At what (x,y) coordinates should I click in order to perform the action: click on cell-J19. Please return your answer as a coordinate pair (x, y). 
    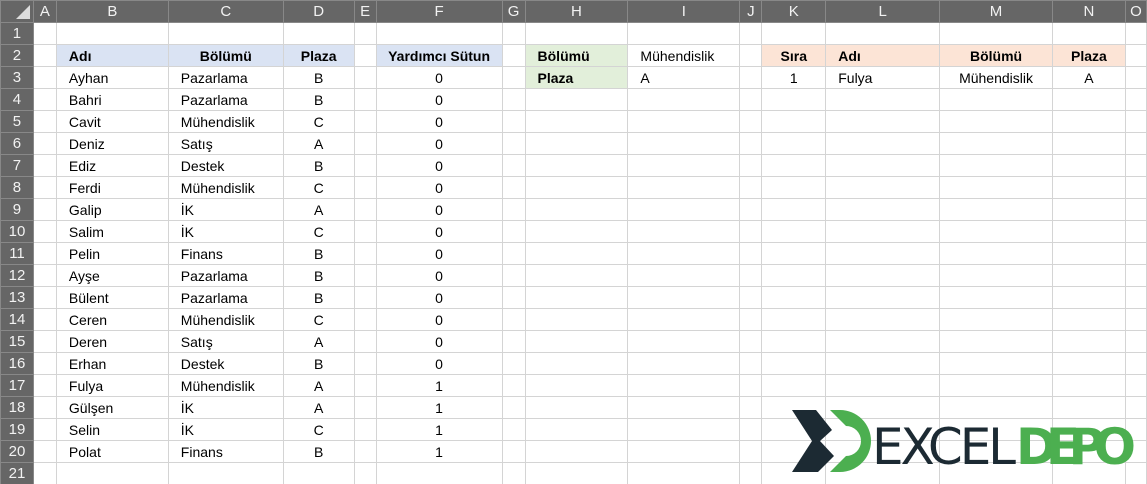
    Looking at the image, I should click on (751, 429).